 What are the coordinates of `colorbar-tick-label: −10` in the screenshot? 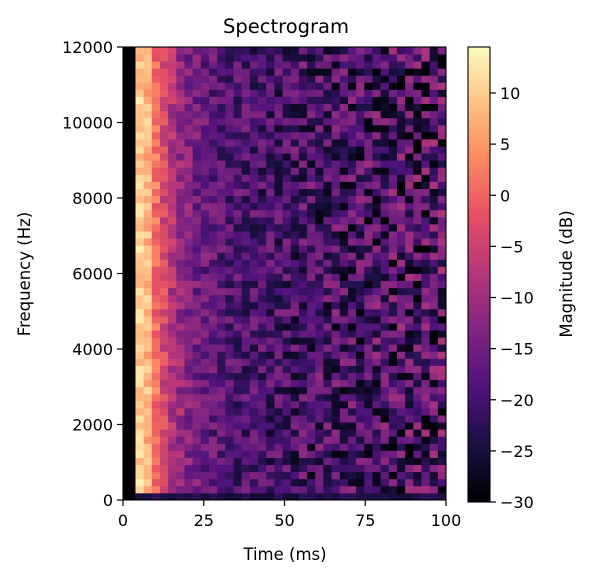 It's located at (517, 298).